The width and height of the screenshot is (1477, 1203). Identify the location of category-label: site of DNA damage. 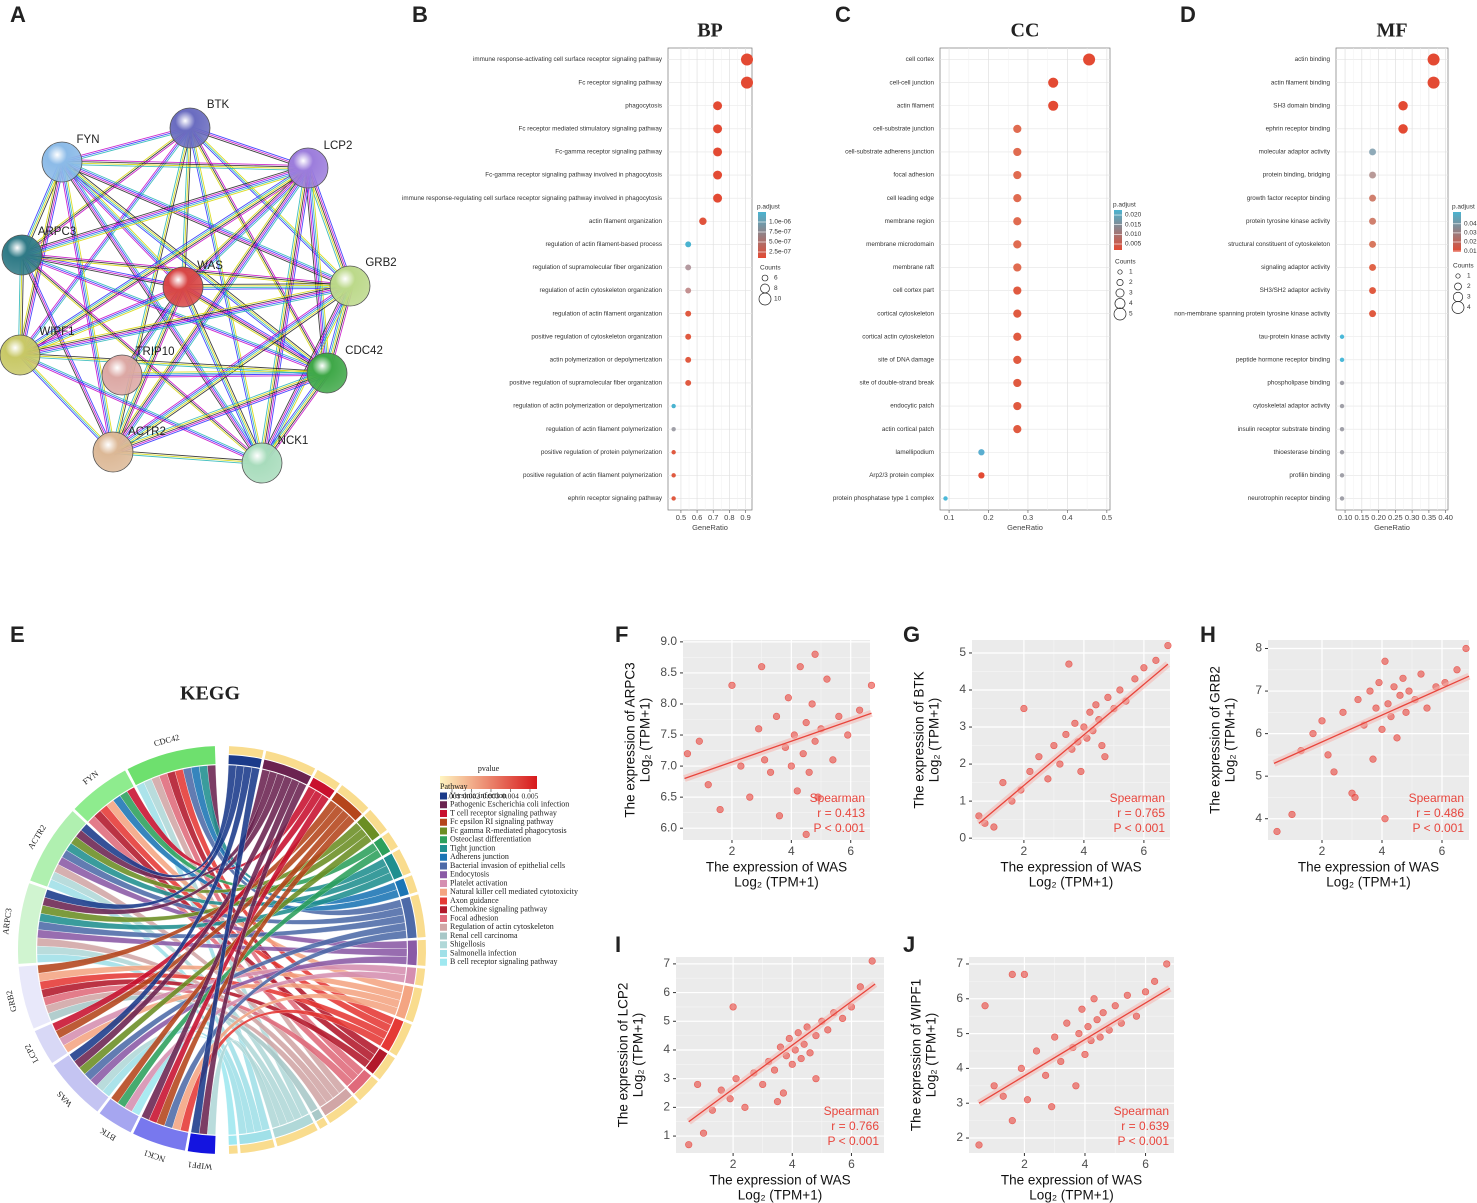
(906, 360).